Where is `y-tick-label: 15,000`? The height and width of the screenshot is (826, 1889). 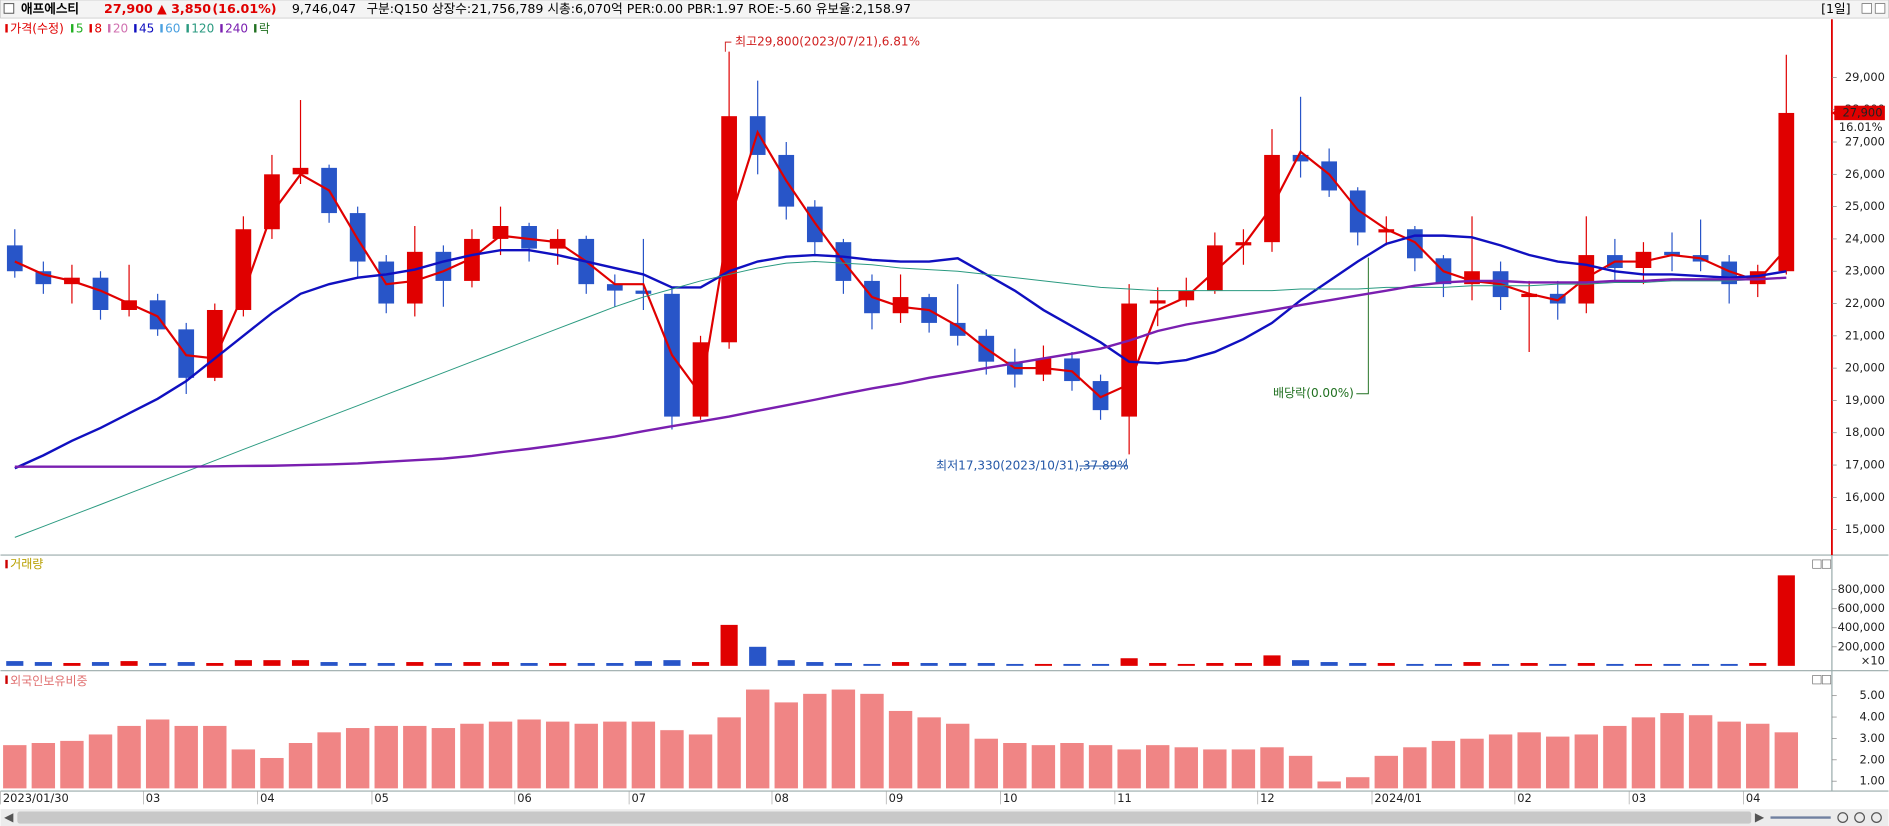
y-tick-label: 15,000 is located at coordinates (1865, 529).